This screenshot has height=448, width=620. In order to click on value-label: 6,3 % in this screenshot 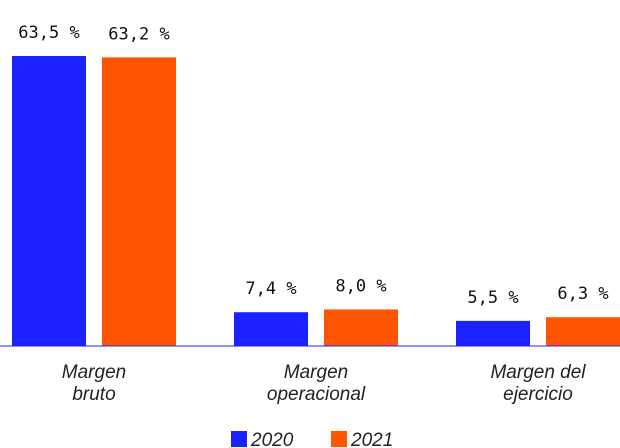, I will do `click(582, 294)`.